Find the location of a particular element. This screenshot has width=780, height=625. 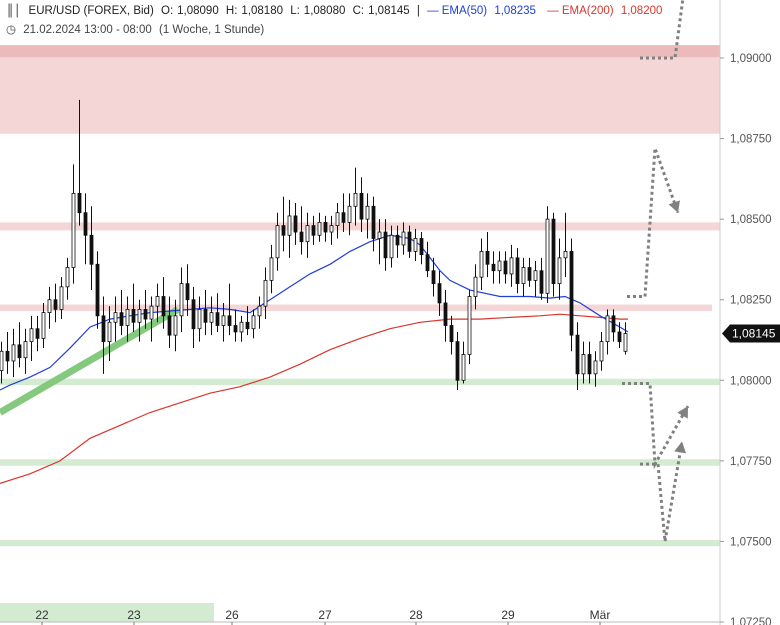

open-value: 1,08090 is located at coordinates (198, 11).